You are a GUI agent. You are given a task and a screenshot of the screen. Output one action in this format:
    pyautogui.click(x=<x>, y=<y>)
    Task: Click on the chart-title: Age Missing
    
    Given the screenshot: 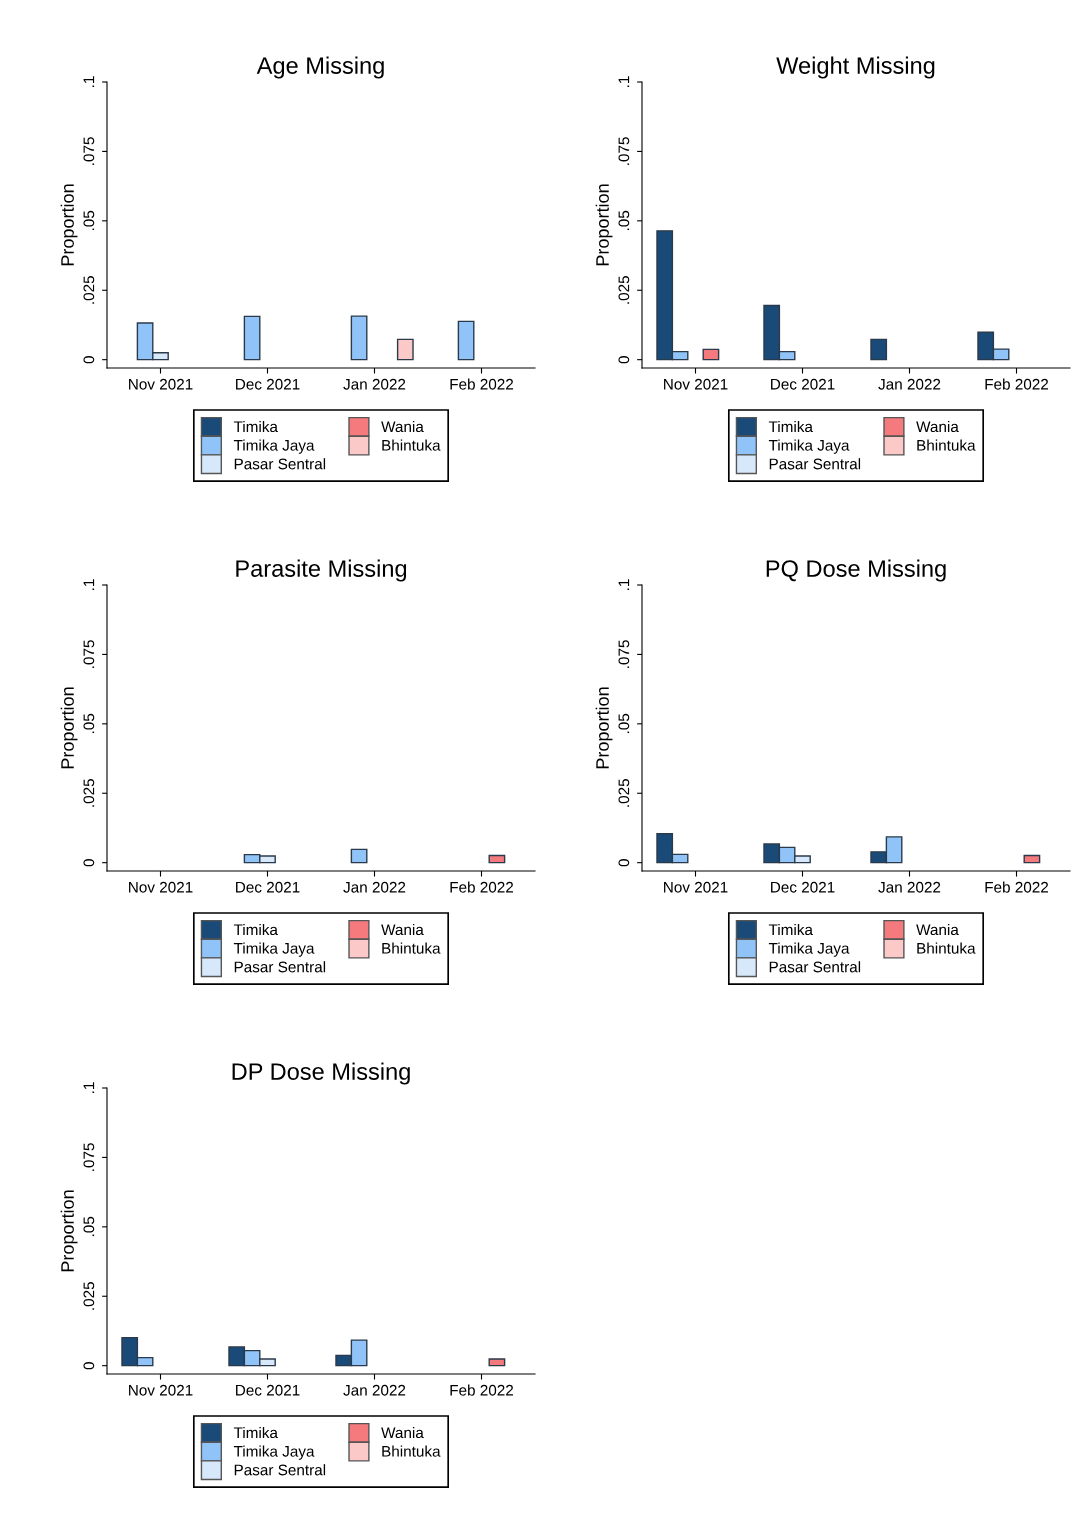 What is the action you would take?
    pyautogui.click(x=320, y=67)
    